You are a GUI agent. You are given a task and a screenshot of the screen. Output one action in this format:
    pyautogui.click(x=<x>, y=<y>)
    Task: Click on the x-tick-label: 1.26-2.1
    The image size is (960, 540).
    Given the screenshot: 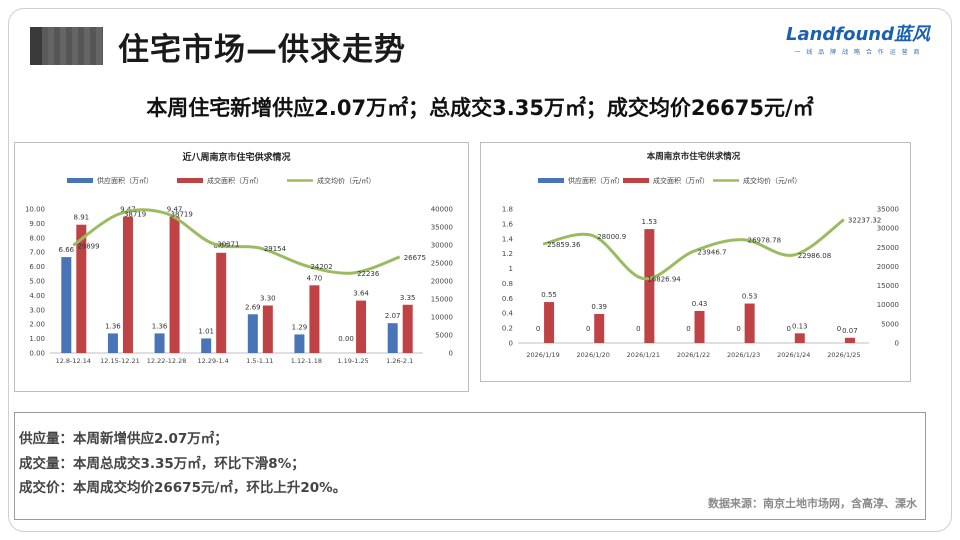 What is the action you would take?
    pyautogui.click(x=399, y=361)
    